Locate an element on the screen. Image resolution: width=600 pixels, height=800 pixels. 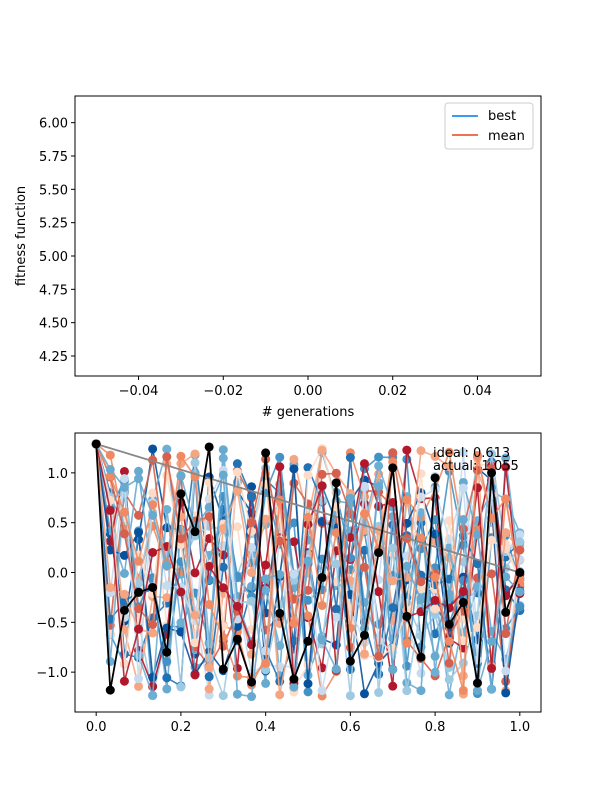
bottom-x-tick-label: 0.2 is located at coordinates (181, 727).